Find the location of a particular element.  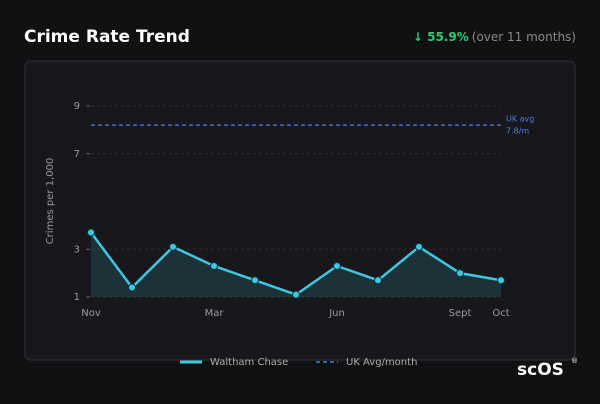

y-tick-label: 3 is located at coordinates (77, 249).